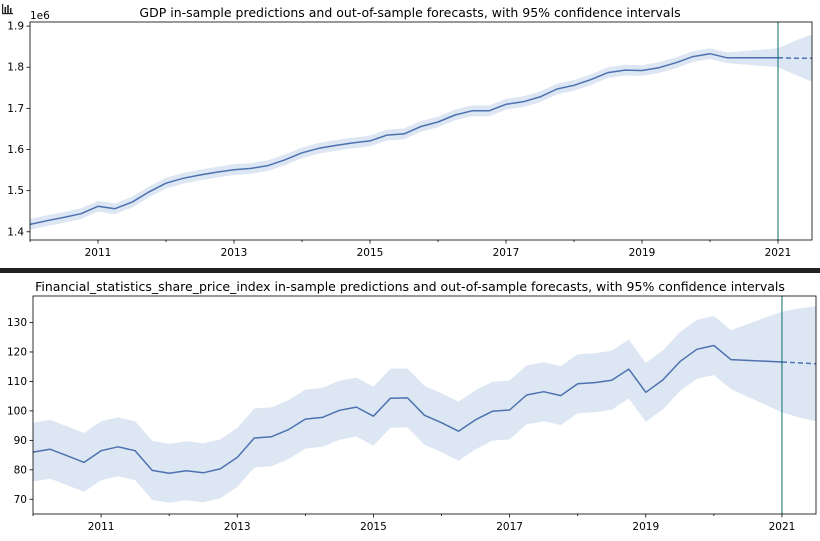  I want to click on y-tick-label: 90, so click(20, 441).